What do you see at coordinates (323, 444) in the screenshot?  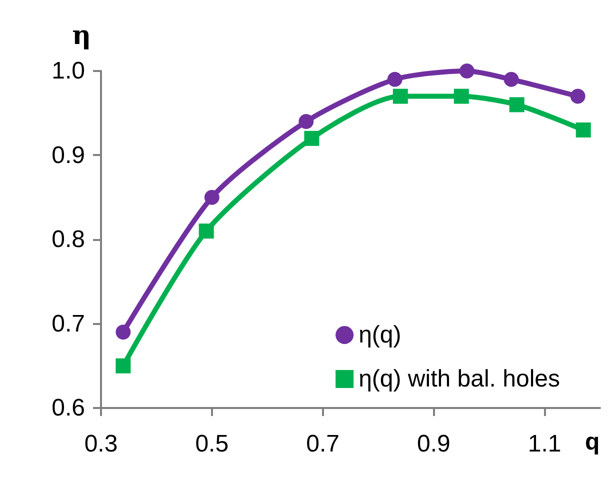 I see `x-tick-label: 0.7` at bounding box center [323, 444].